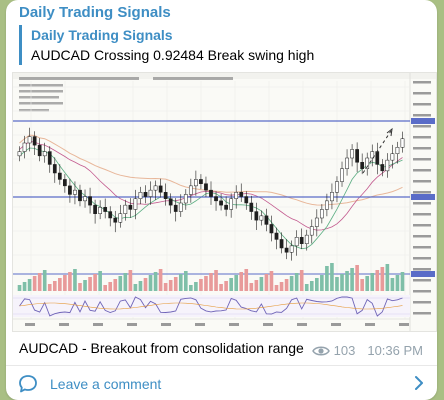  What do you see at coordinates (344, 350) in the screenshot?
I see `view-count: 103` at bounding box center [344, 350].